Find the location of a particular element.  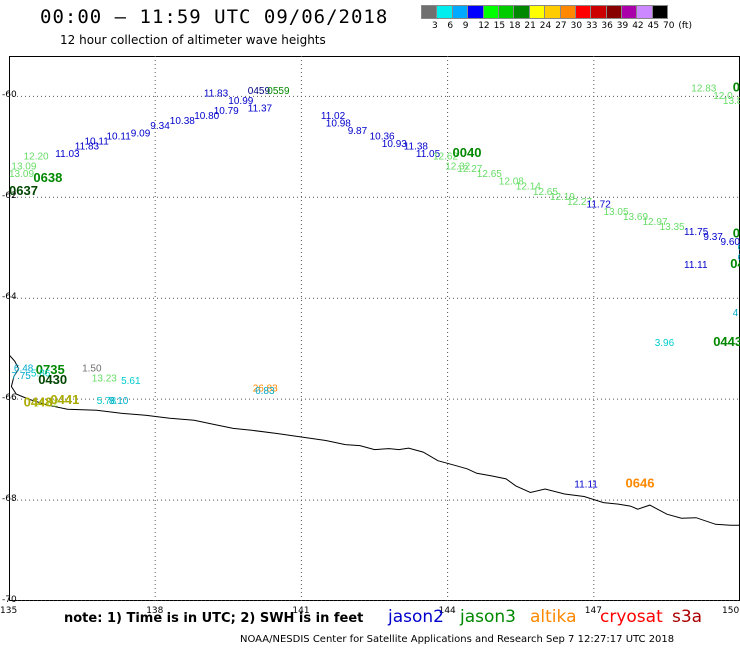

wave-height-label: 11.02 is located at coordinates (333, 116).